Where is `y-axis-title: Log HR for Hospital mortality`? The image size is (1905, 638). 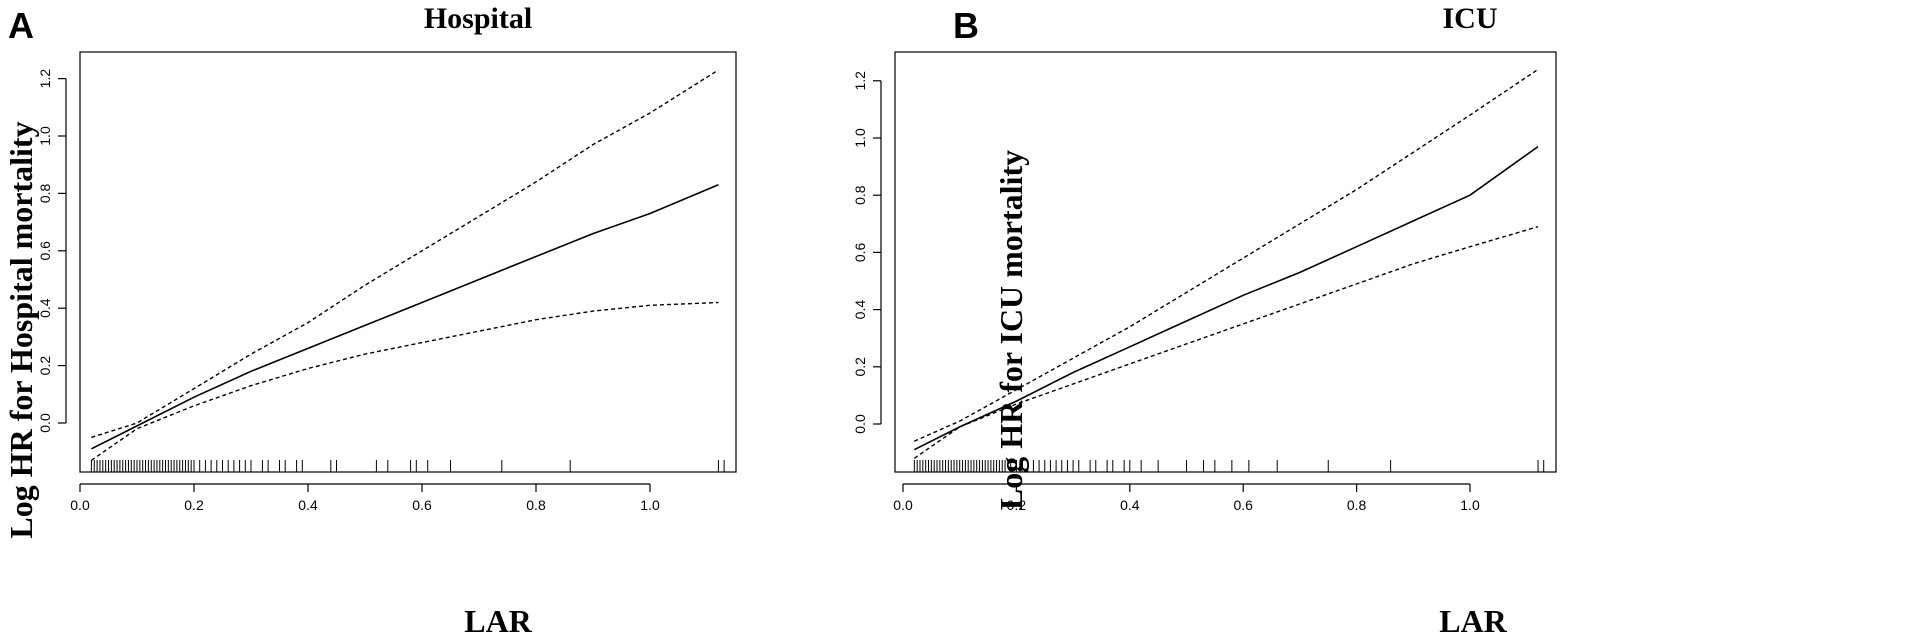 y-axis-title: Log HR for Hospital mortality is located at coordinates (21, 329).